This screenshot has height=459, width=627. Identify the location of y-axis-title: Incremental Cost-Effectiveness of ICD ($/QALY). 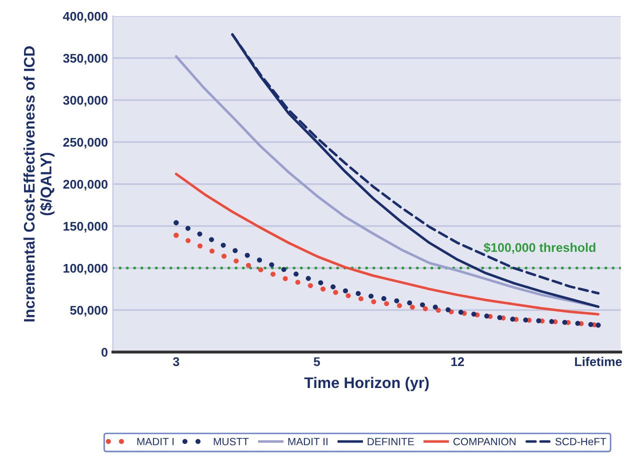
(38, 184).